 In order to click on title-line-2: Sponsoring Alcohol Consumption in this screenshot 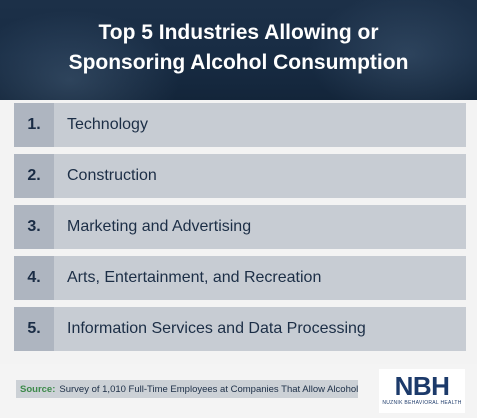, I will do `click(238, 62)`.